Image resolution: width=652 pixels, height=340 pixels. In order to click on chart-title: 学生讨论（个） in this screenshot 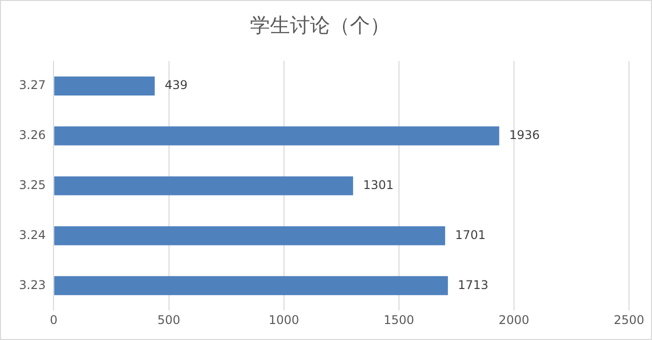, I will do `click(320, 25)`.